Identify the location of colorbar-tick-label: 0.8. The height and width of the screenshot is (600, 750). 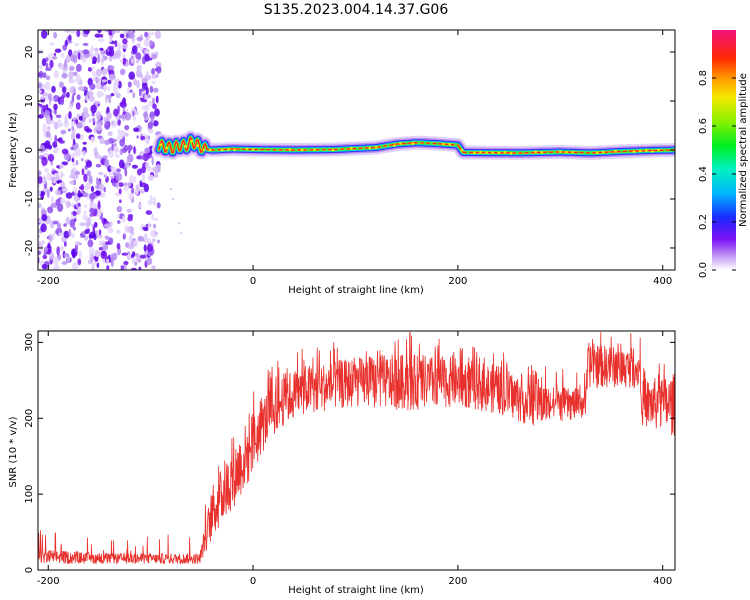
(703, 78).